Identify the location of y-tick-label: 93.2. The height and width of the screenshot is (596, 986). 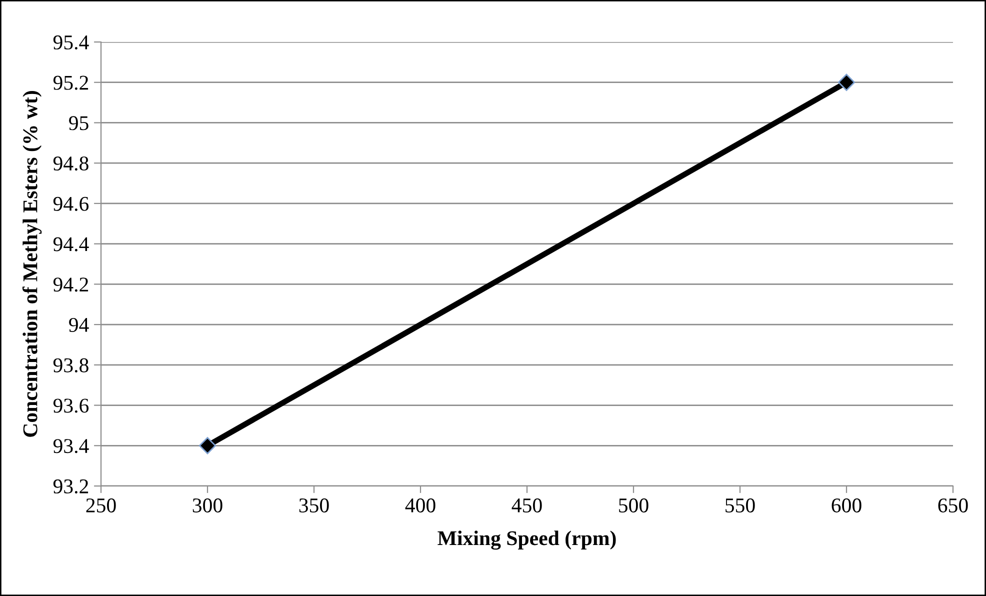
(70, 486).